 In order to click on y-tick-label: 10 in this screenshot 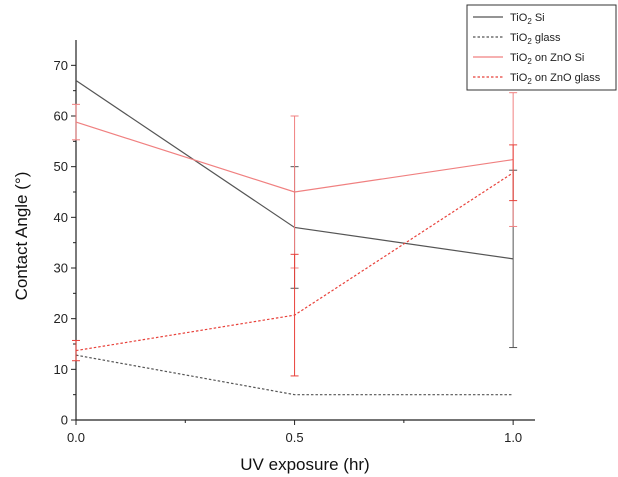, I will do `click(61, 369)`.